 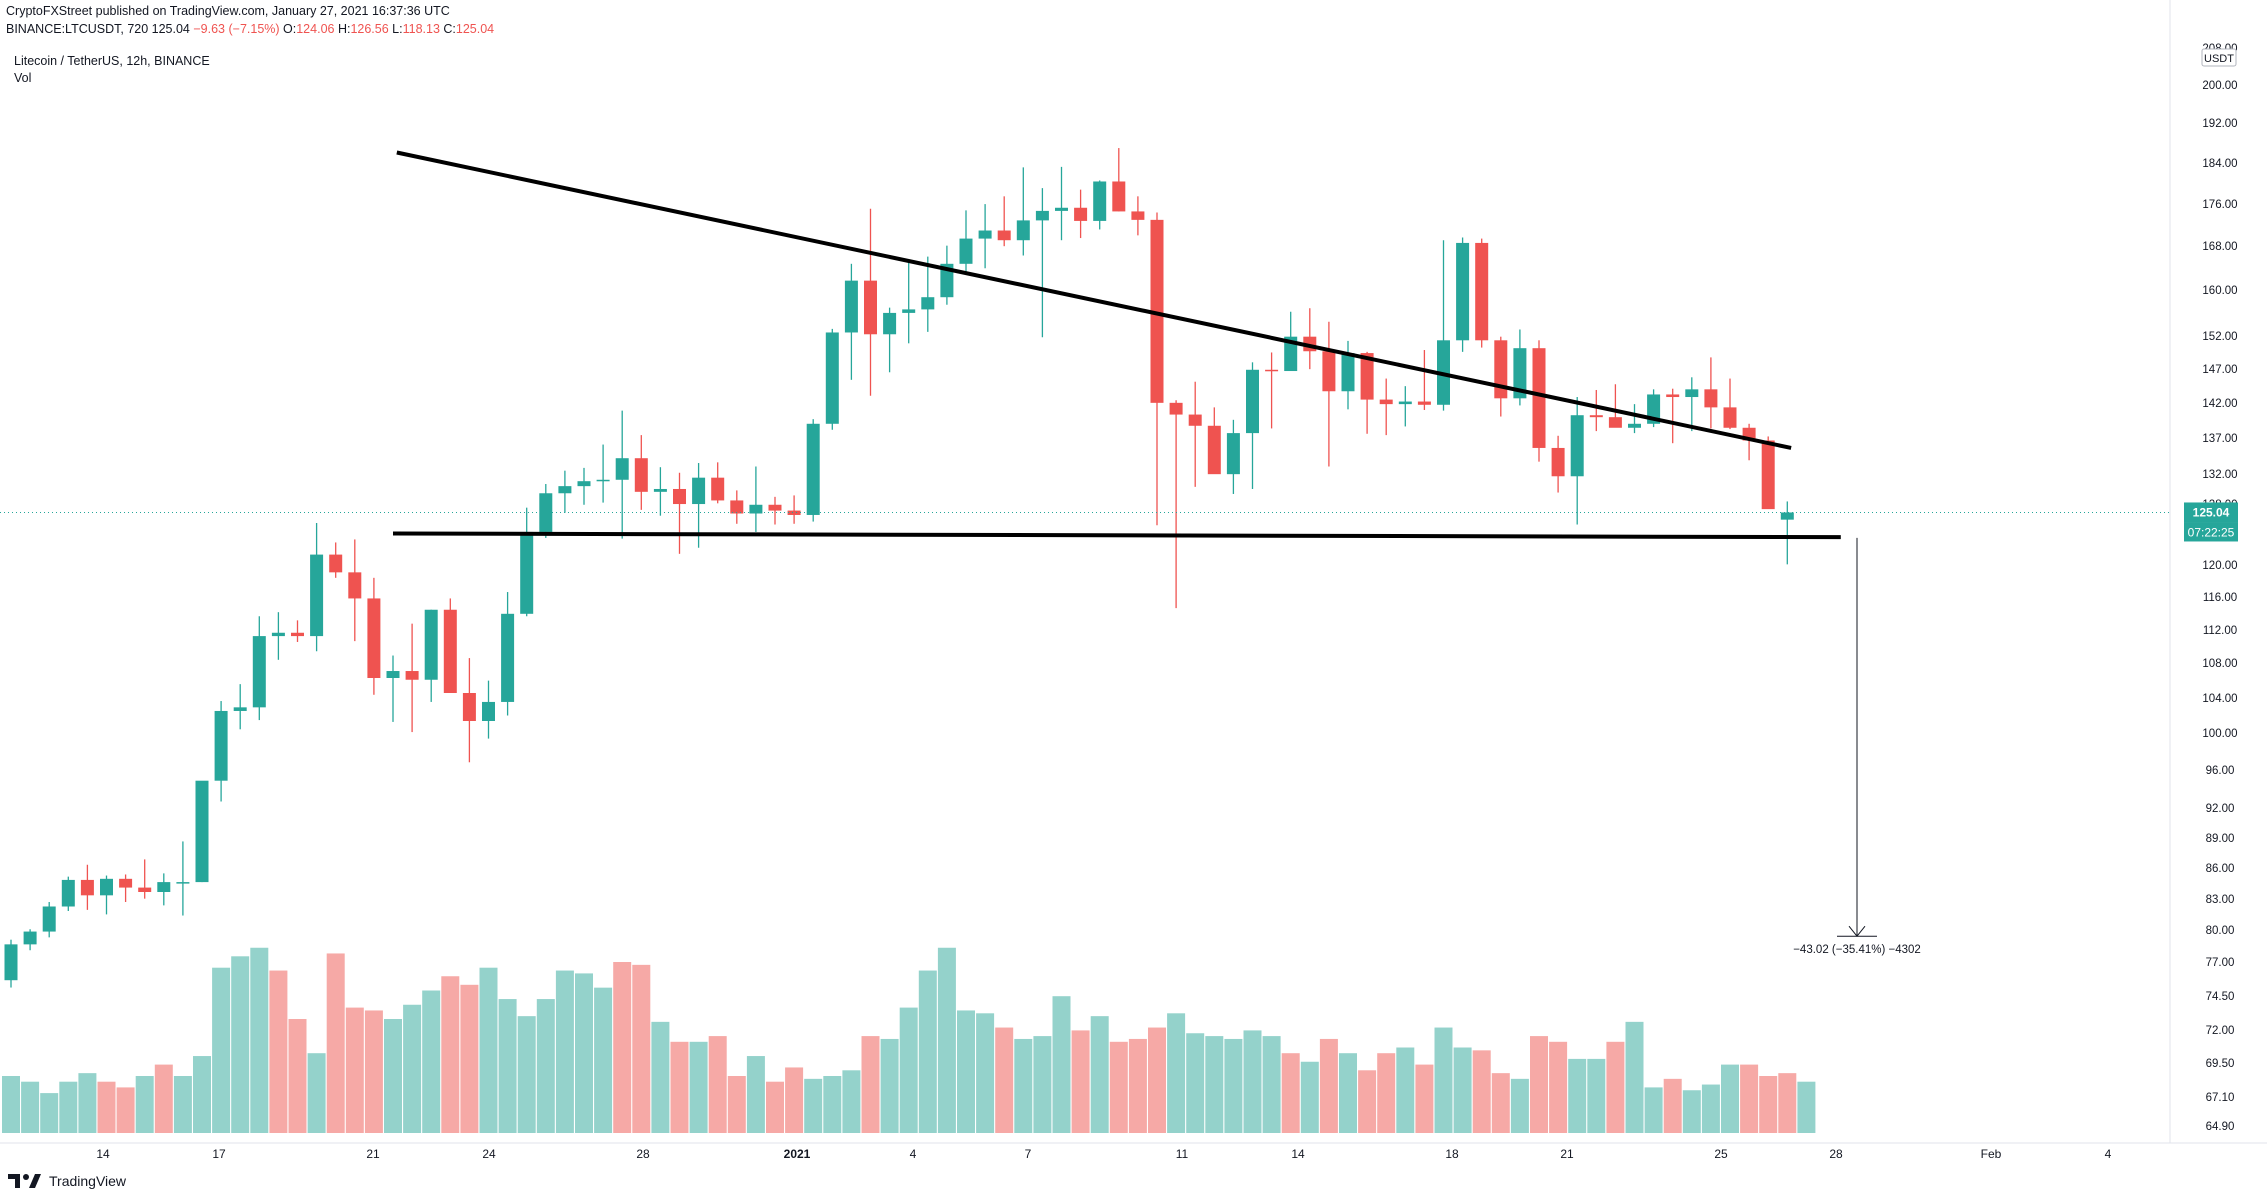 What do you see at coordinates (67, 1181) in the screenshot?
I see `tradingview-brand: TradingView` at bounding box center [67, 1181].